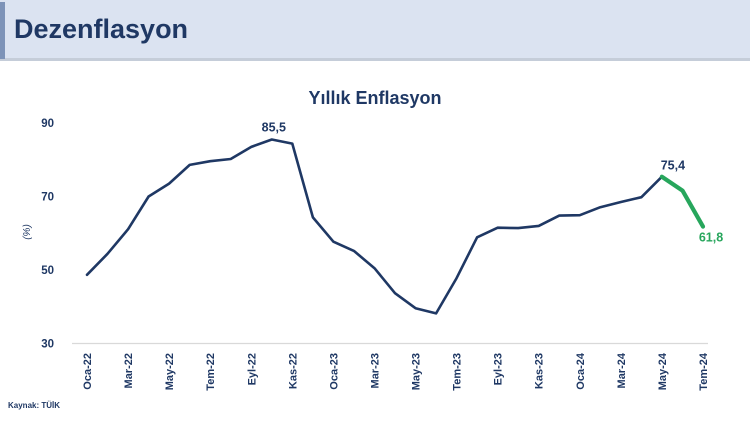 The image size is (750, 421). What do you see at coordinates (47, 271) in the screenshot?
I see `y-axis-tick-label: 50` at bounding box center [47, 271].